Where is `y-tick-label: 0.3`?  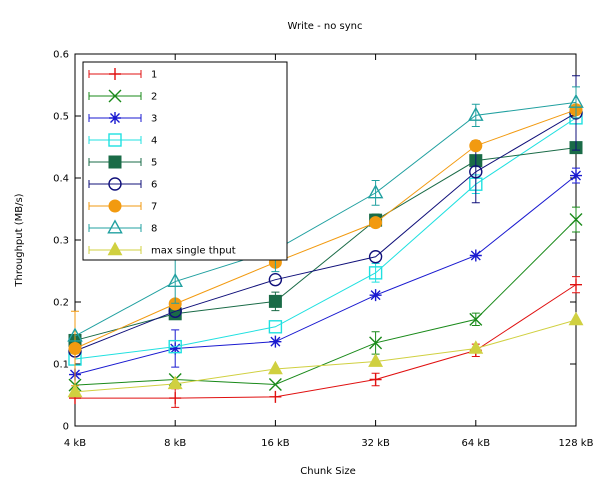 y-tick-label: 0.3 is located at coordinates (61, 241).